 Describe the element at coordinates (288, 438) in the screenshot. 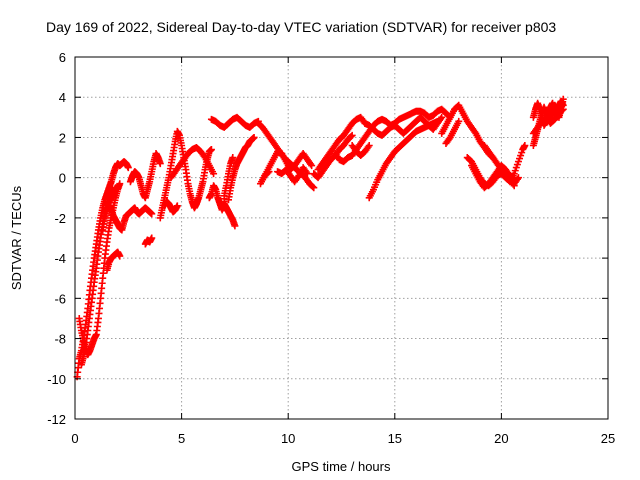

I see `x-tick-label: 10` at that location.